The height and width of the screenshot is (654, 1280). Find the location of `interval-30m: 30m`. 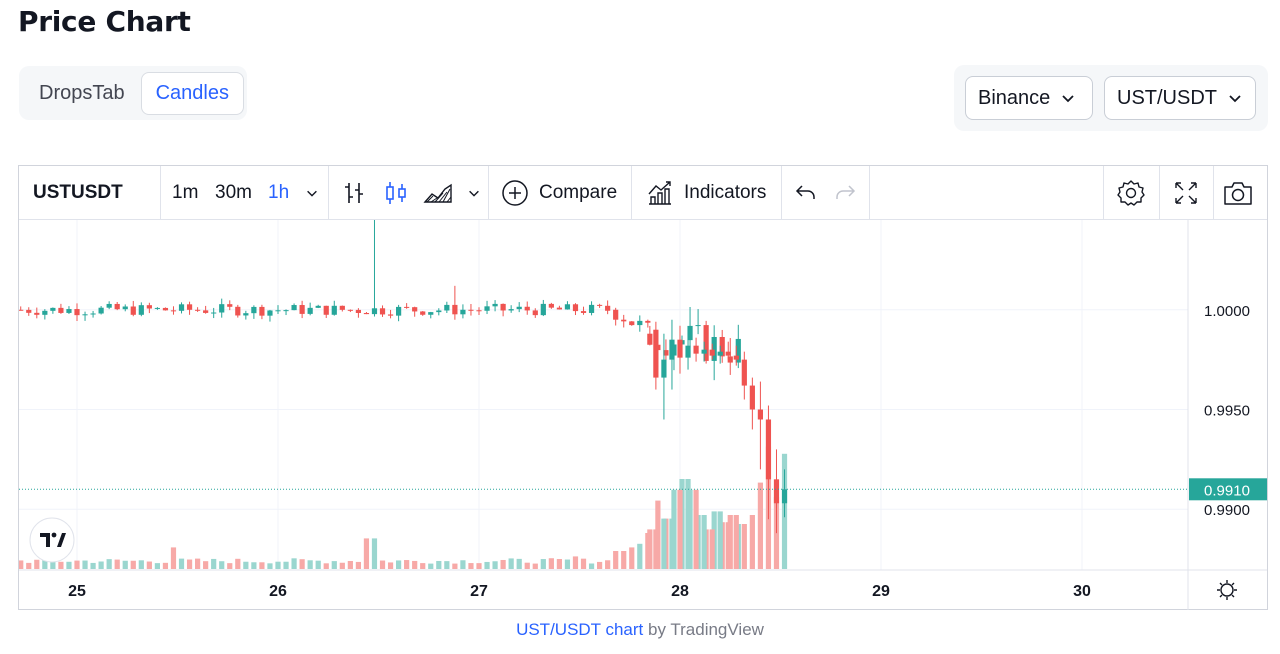

interval-30m: 30m is located at coordinates (233, 192).